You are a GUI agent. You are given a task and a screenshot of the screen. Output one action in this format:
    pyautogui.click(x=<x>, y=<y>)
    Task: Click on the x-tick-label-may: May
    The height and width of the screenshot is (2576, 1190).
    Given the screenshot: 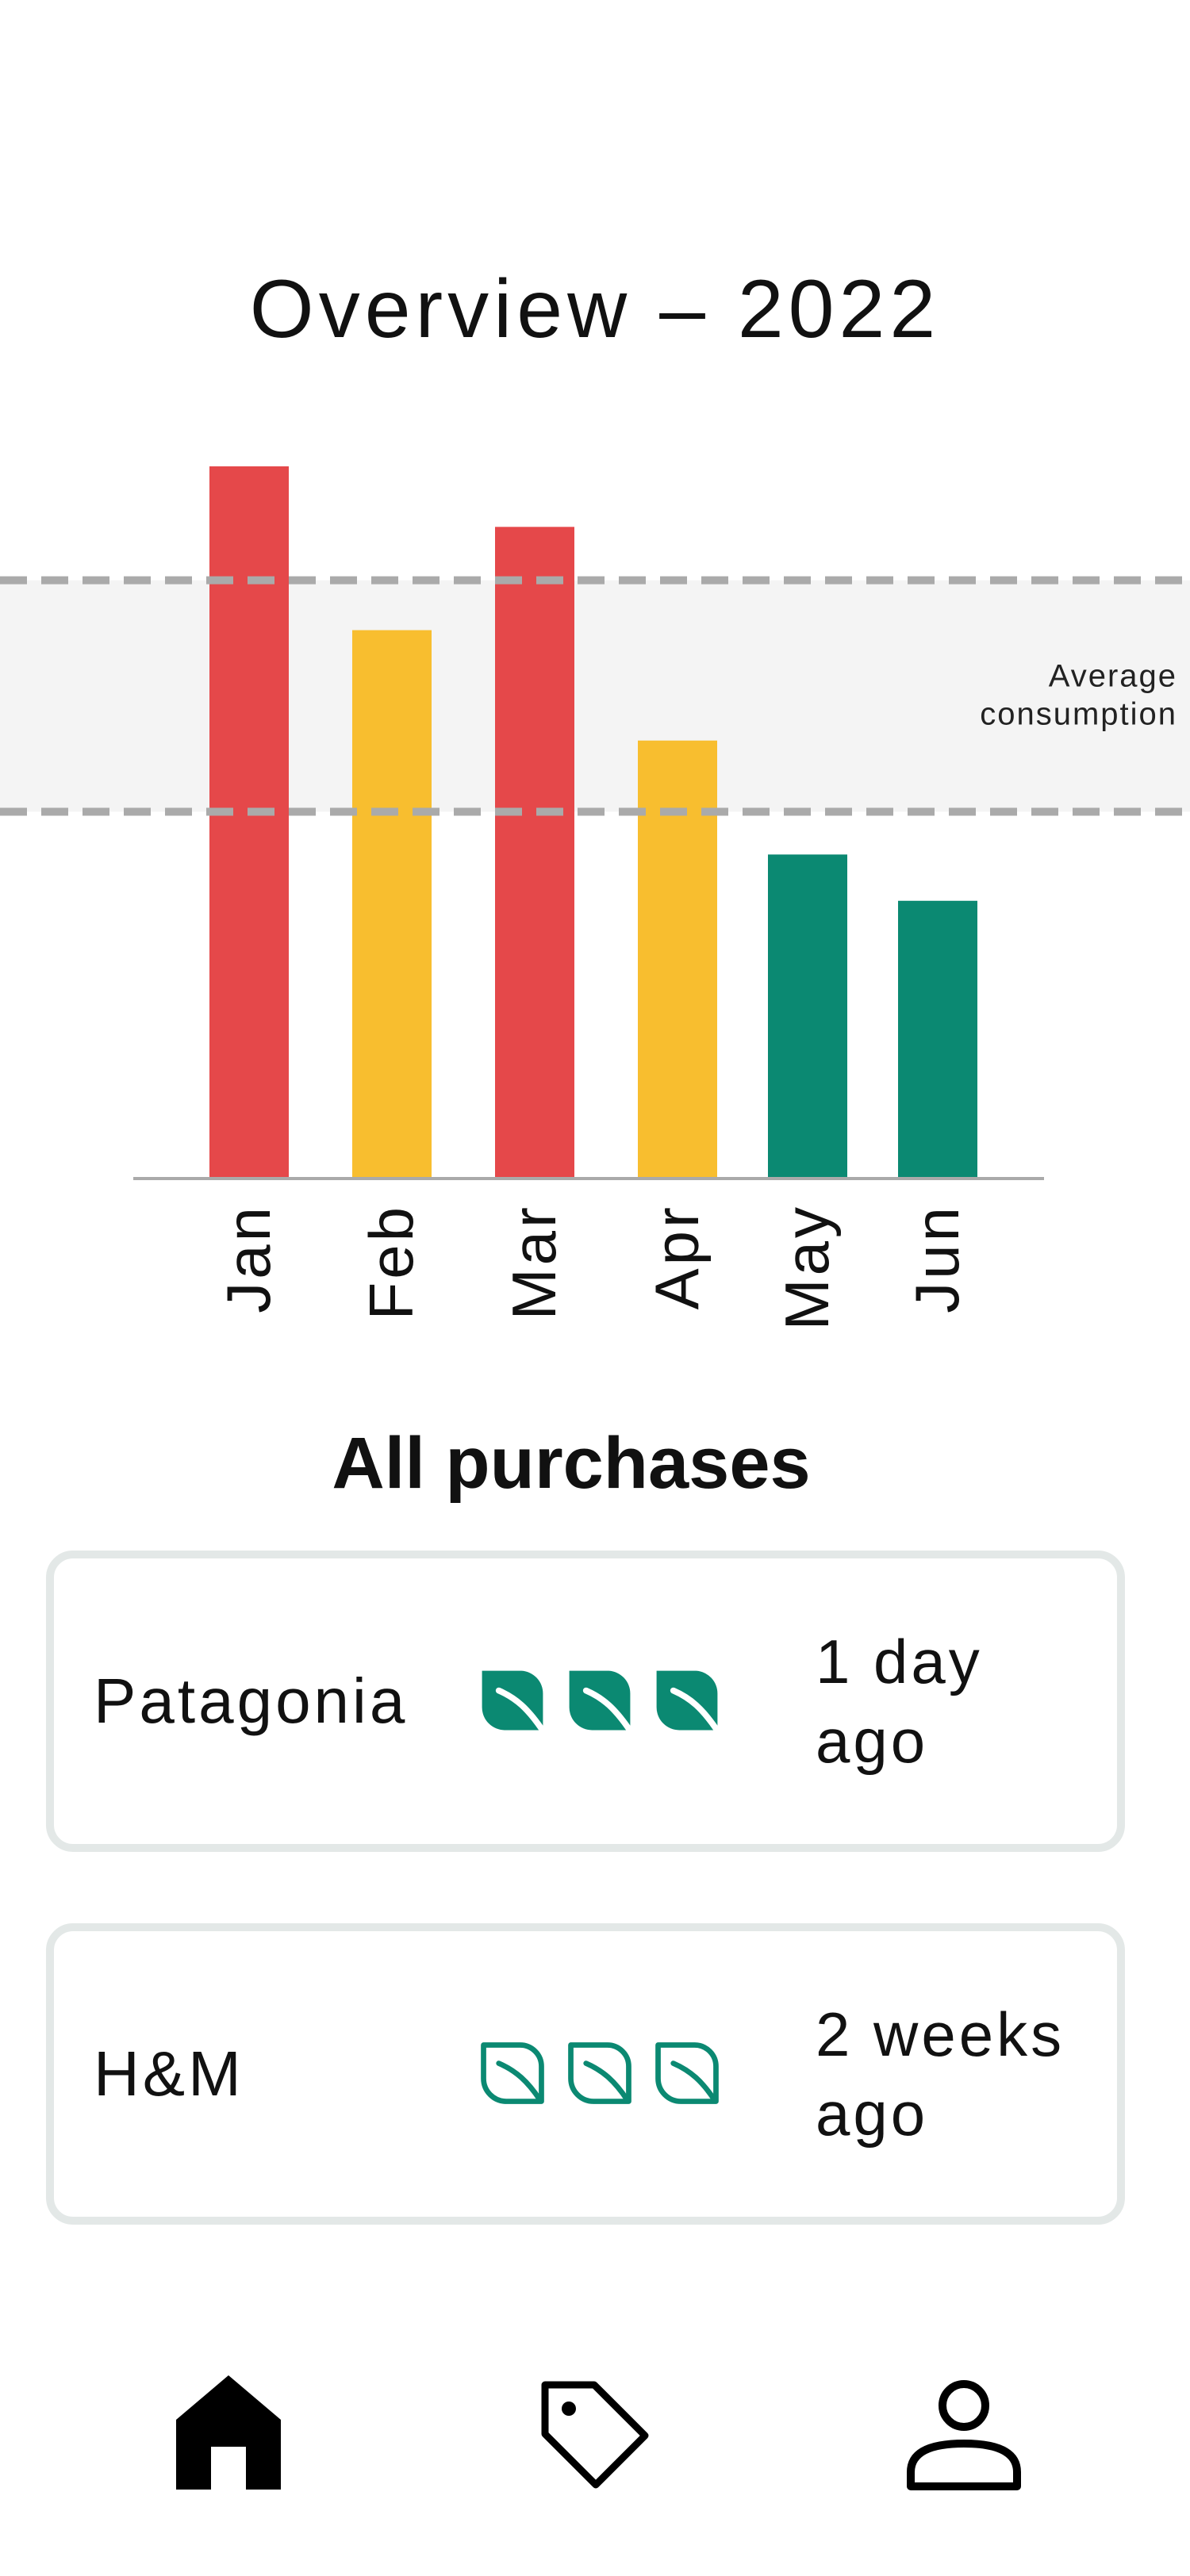 What is the action you would take?
    pyautogui.click(x=807, y=1267)
    